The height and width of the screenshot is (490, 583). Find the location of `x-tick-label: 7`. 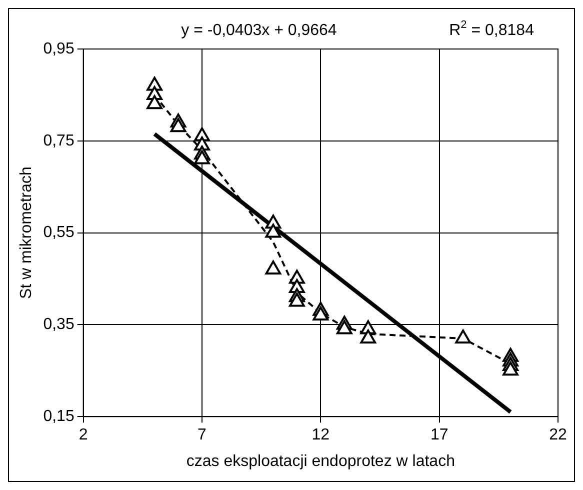

x-tick-label: 7 is located at coordinates (202, 435).